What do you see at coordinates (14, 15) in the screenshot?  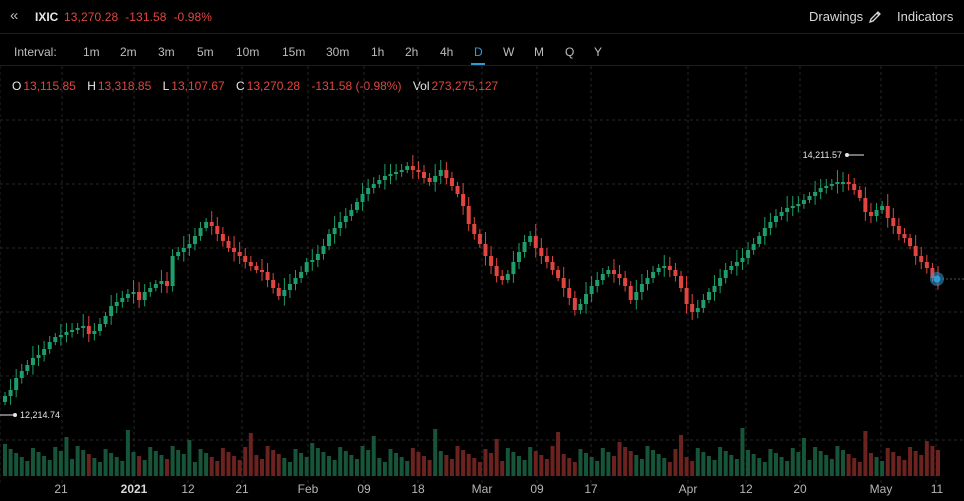 I see `collapse-sidebar-icon: «` at bounding box center [14, 15].